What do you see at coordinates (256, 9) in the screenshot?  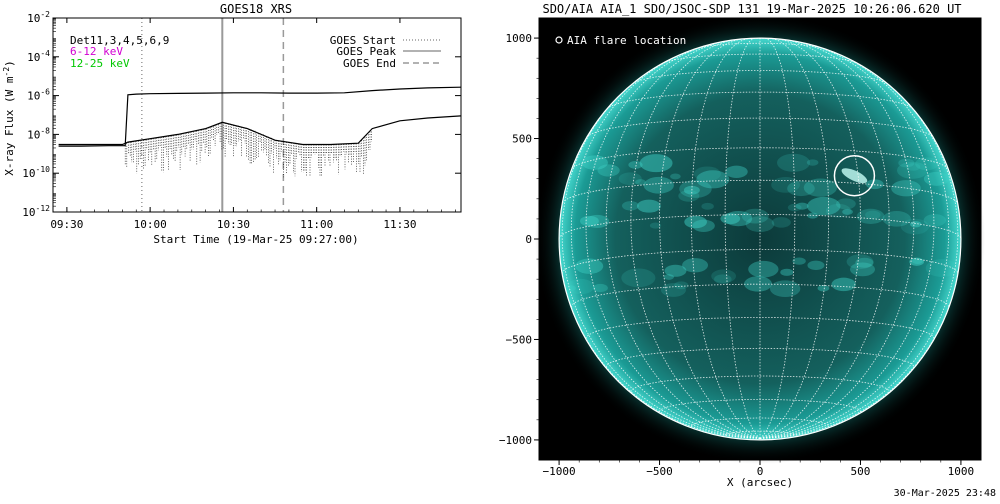 I see `goes-title: GOES18 XRS` at bounding box center [256, 9].